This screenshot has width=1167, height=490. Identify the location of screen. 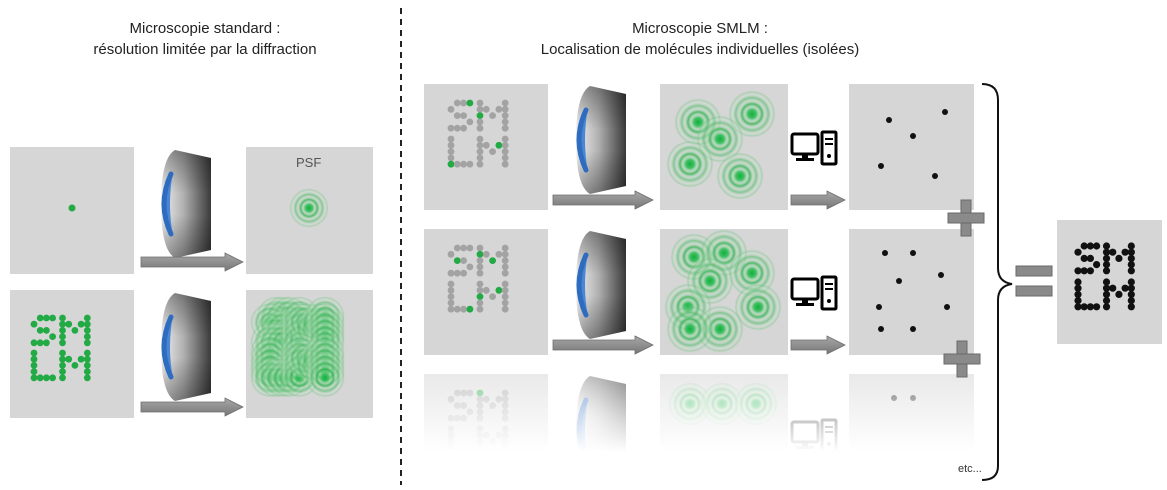
(805, 289).